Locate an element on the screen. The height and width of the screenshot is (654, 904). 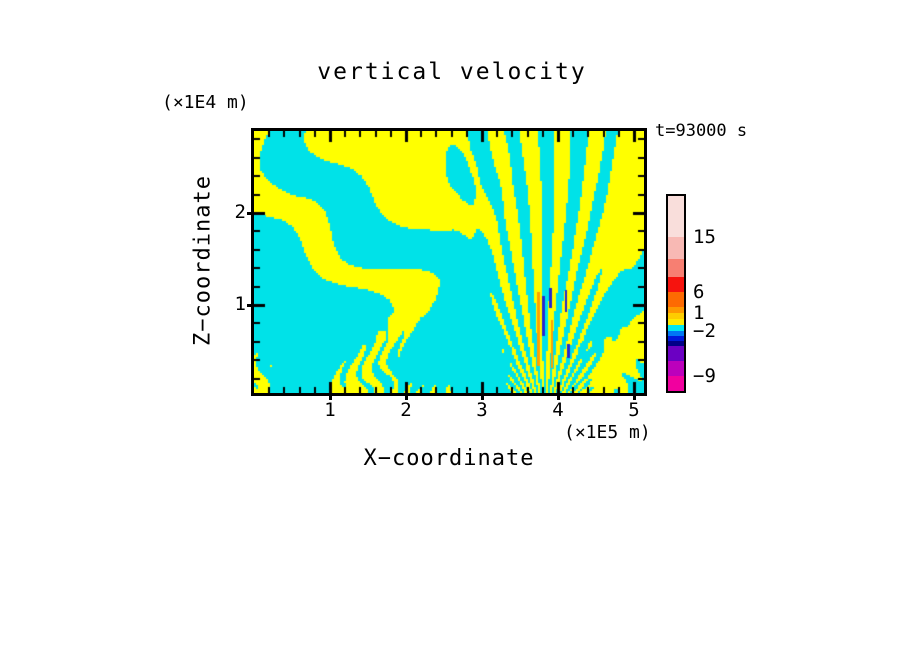
colorbar-tick-label: 15 is located at coordinates (704, 237).